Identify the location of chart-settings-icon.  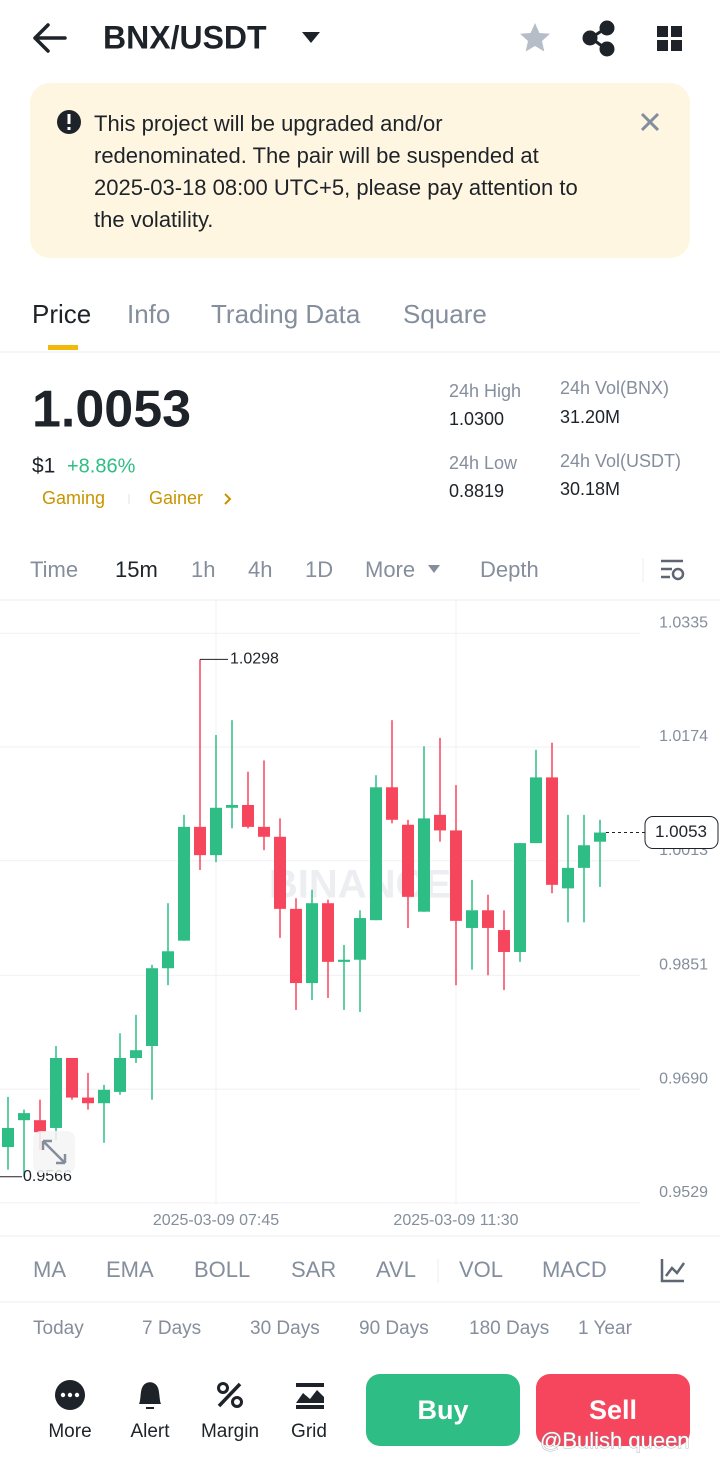
(673, 570).